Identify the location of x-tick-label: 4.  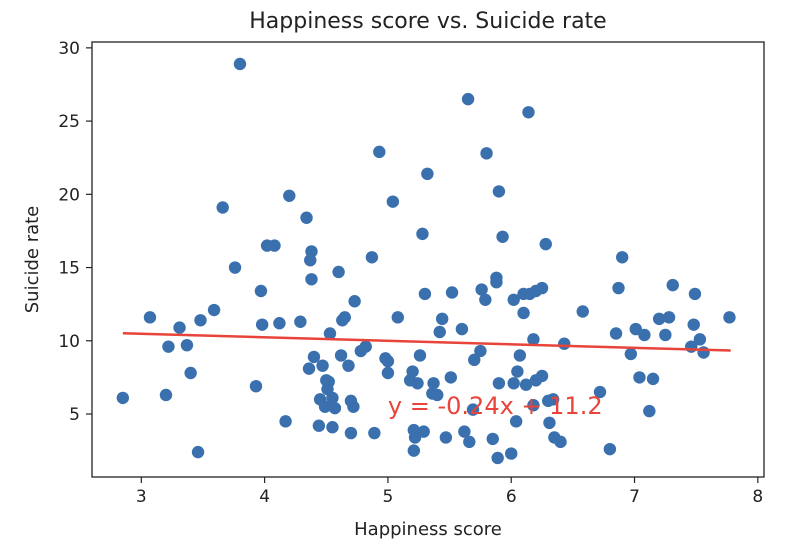
(264, 497).